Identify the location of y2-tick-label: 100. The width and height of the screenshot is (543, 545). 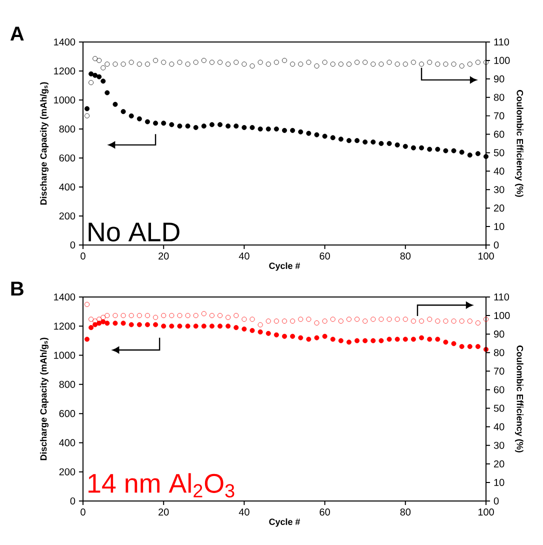
(502, 60).